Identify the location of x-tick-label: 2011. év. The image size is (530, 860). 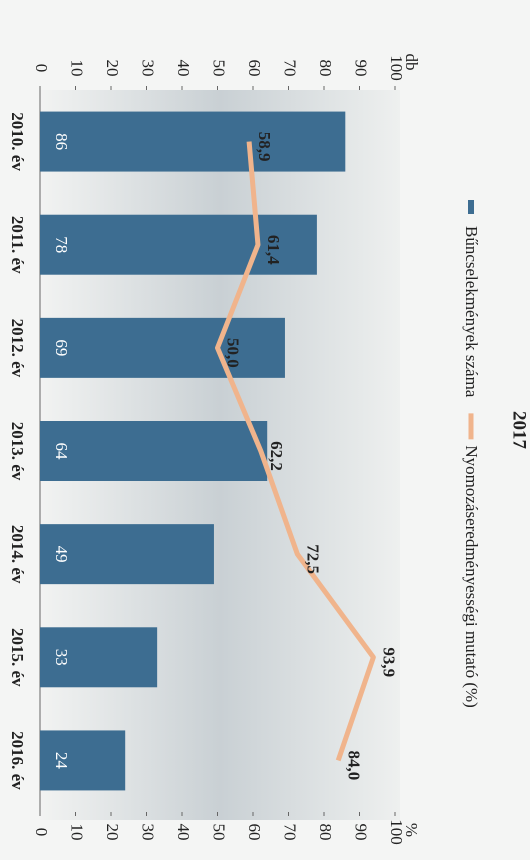
(17, 245).